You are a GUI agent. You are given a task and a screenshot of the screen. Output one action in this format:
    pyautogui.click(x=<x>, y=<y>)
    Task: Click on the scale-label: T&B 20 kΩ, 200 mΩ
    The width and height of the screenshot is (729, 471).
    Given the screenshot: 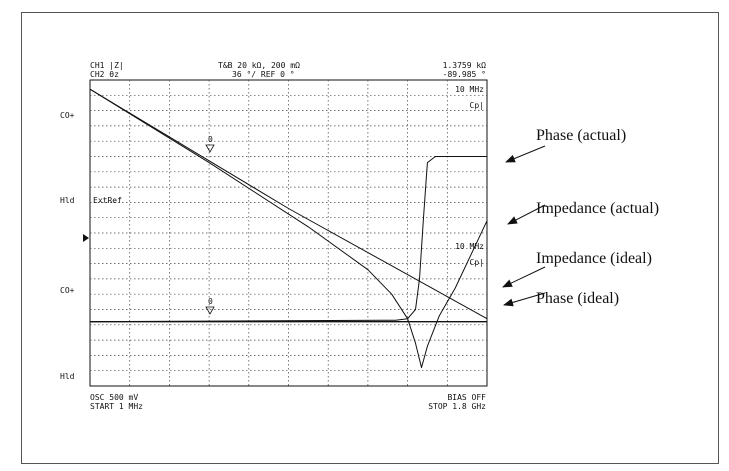 What is the action you would take?
    pyautogui.click(x=259, y=65)
    